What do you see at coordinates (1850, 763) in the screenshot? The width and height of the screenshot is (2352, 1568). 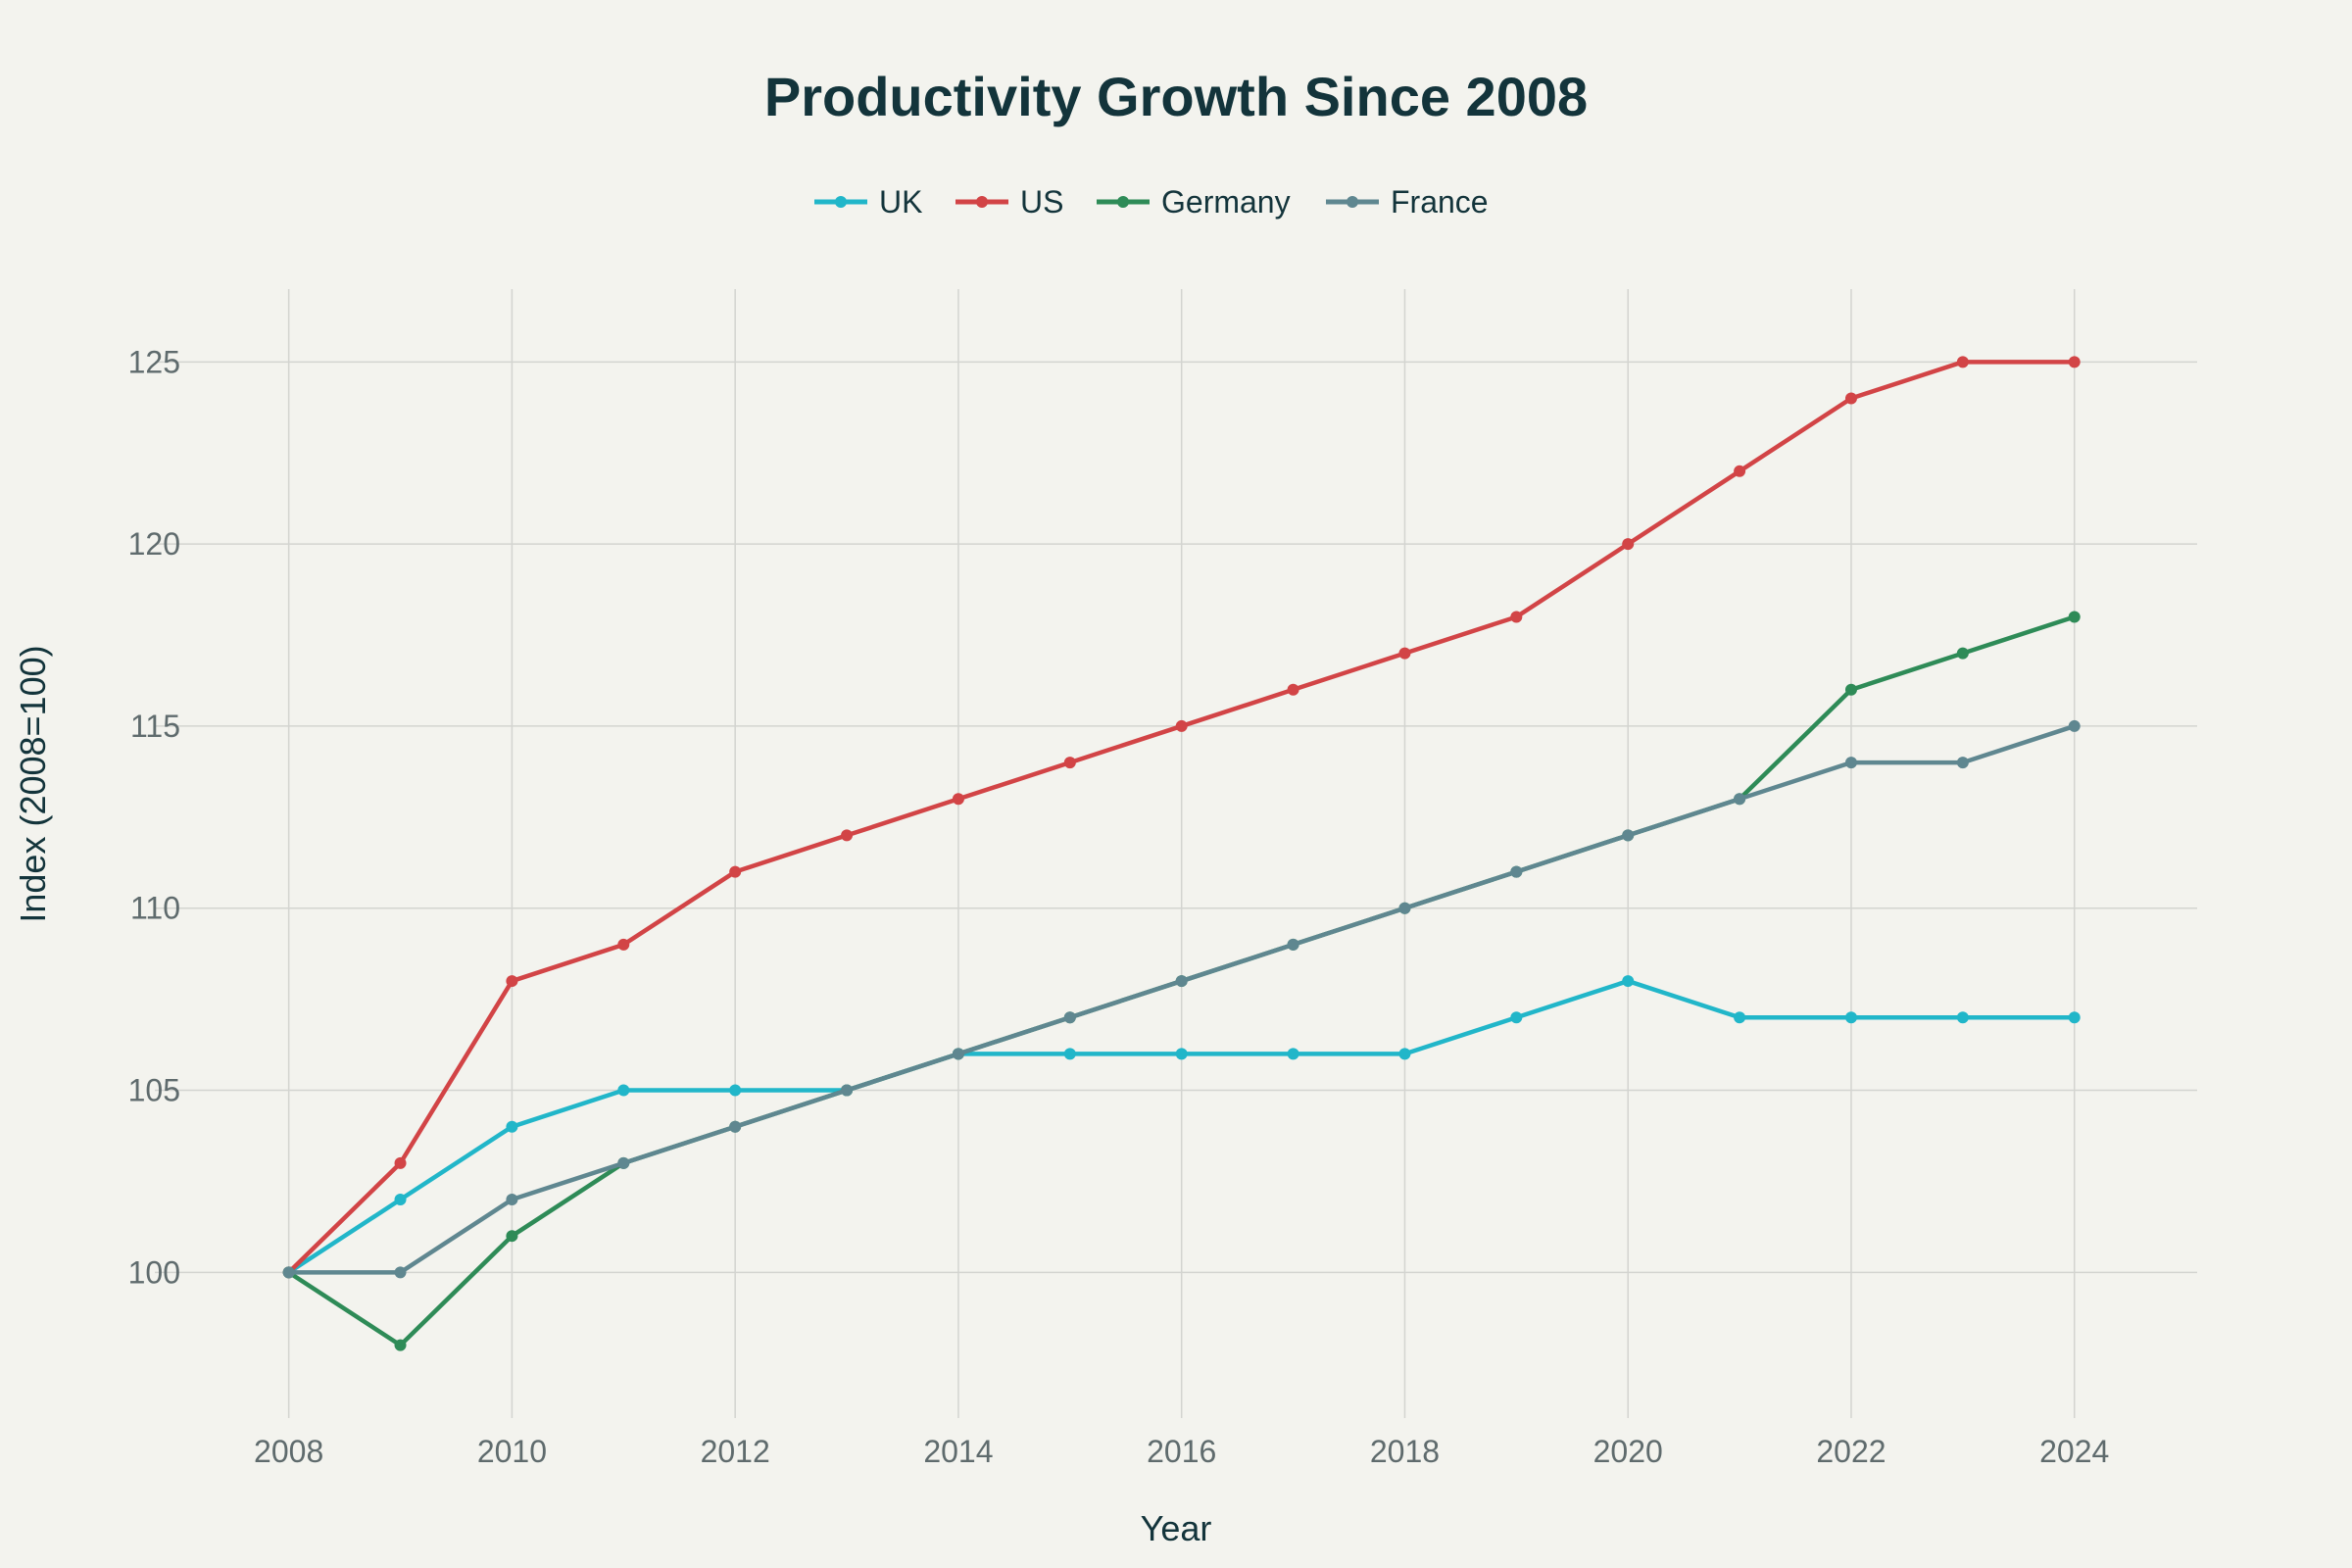 I see `data-point-france-2022` at bounding box center [1850, 763].